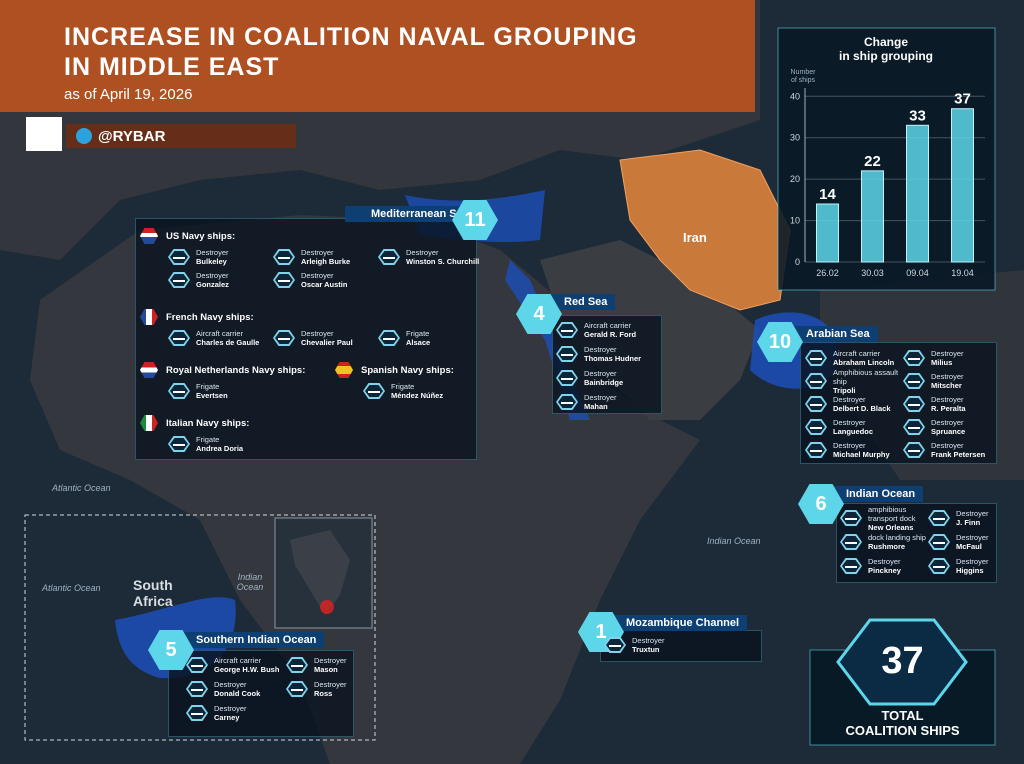  Describe the element at coordinates (128, 94) in the screenshot. I see `subtitle: as of April 19, 2026` at that location.